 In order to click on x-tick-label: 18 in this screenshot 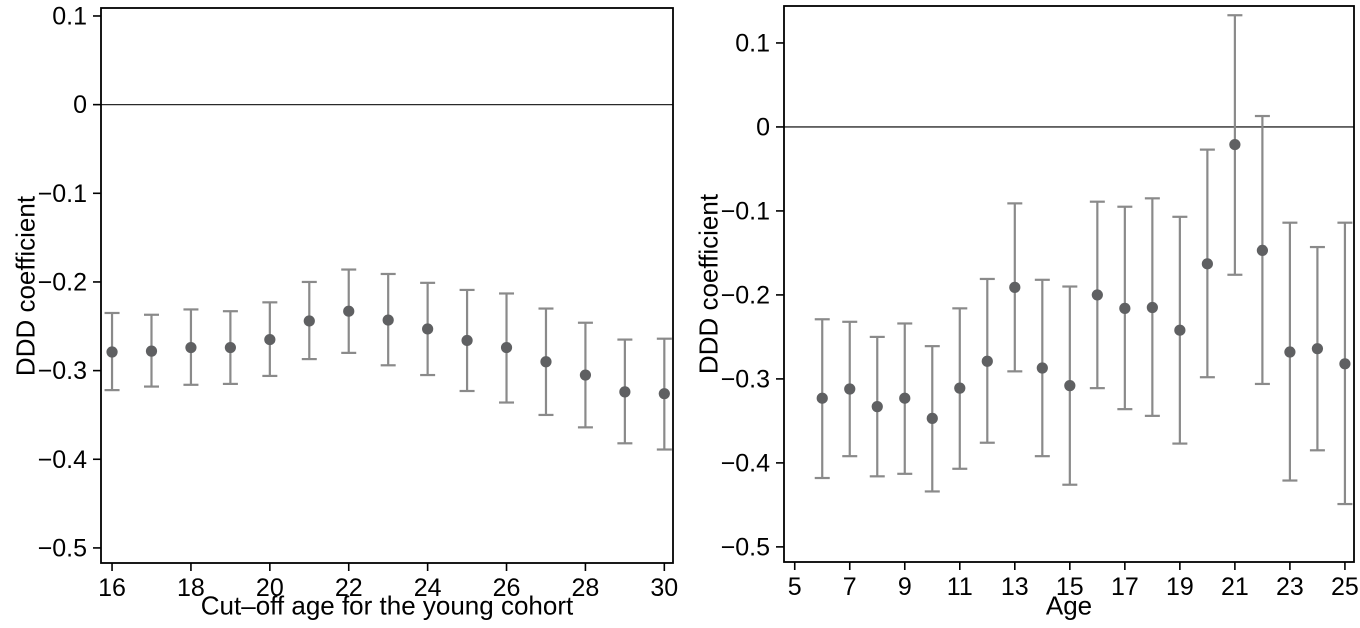, I will do `click(191, 588)`.